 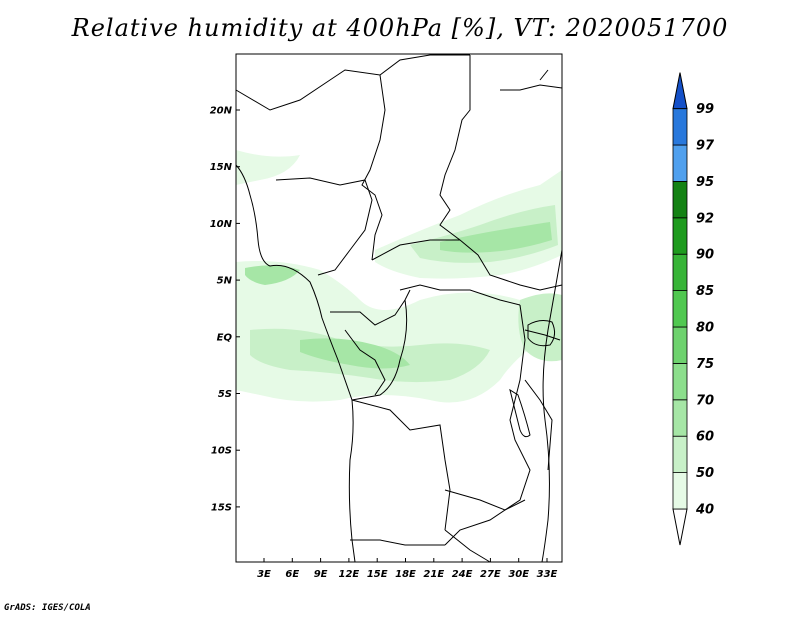 What do you see at coordinates (705, 109) in the screenshot?
I see `colorbar-label: 99` at bounding box center [705, 109].